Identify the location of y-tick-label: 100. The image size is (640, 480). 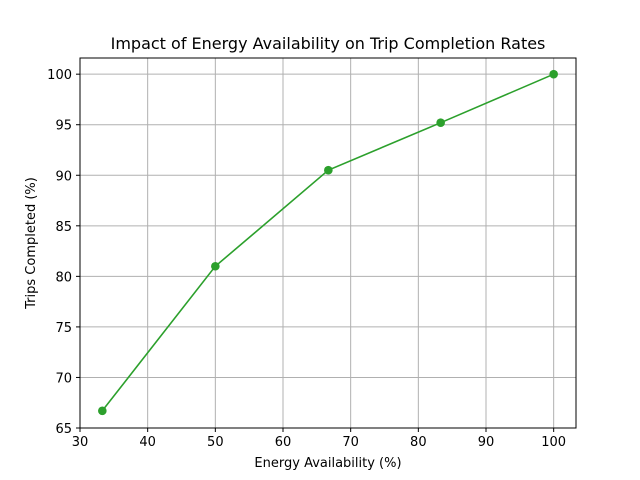
(59, 75).